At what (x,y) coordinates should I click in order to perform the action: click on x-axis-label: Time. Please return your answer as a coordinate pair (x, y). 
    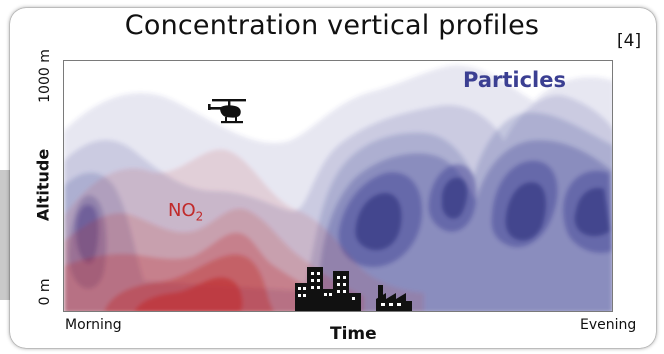
    Looking at the image, I should click on (353, 334).